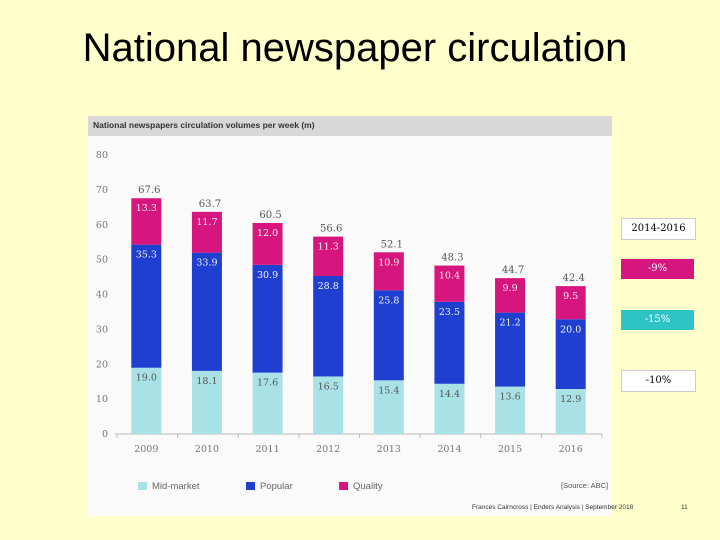  What do you see at coordinates (570, 399) in the screenshot?
I see `data-label-mid-market: 12.9` at bounding box center [570, 399].